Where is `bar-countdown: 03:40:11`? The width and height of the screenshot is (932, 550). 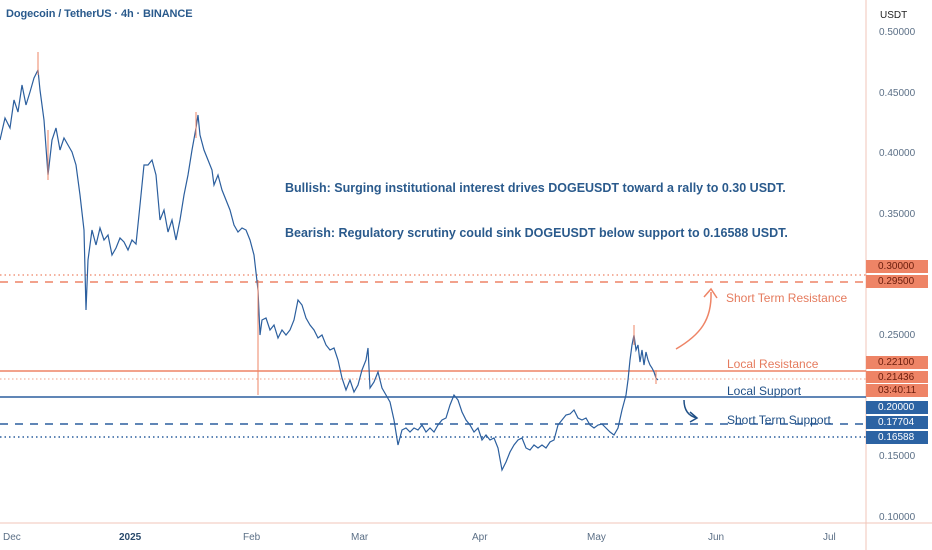 bar-countdown: 03:40:11 is located at coordinates (897, 390).